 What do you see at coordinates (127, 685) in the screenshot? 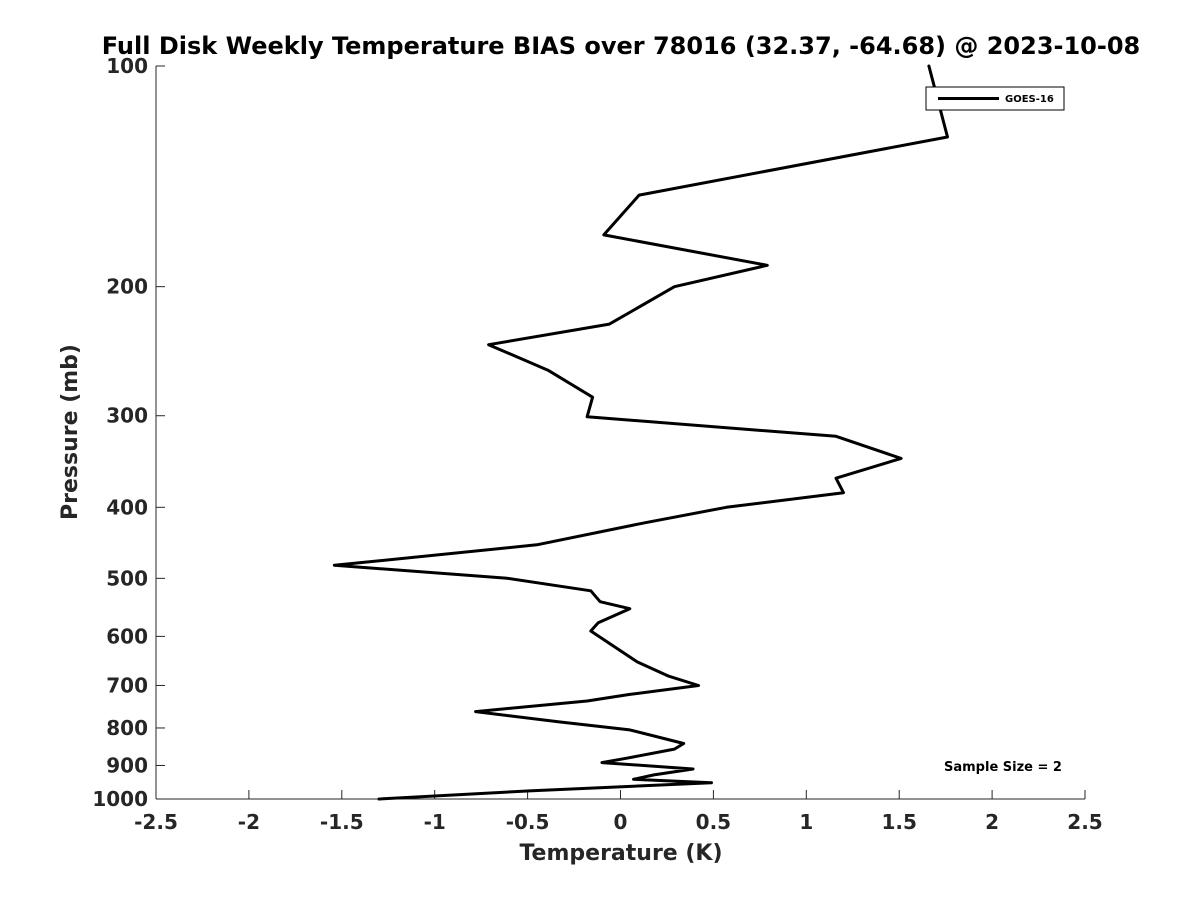
I see `y-tick-label: 700` at bounding box center [127, 685].